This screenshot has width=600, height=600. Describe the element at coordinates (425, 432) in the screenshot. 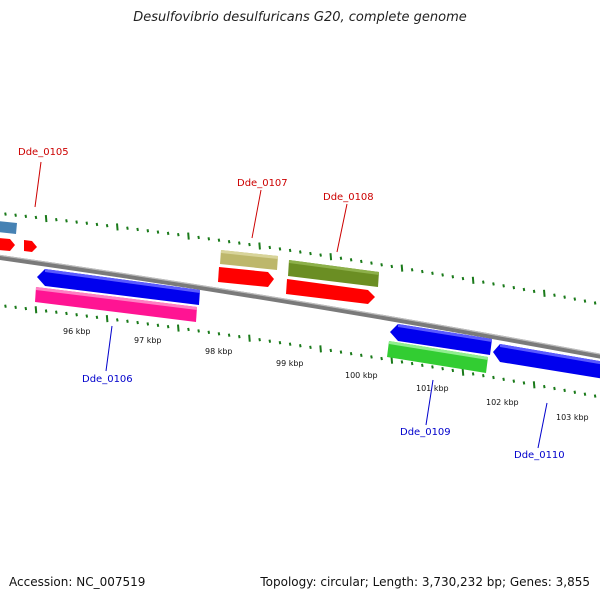

I see `gene-label-dde-0109: Dde_0109` at that location.